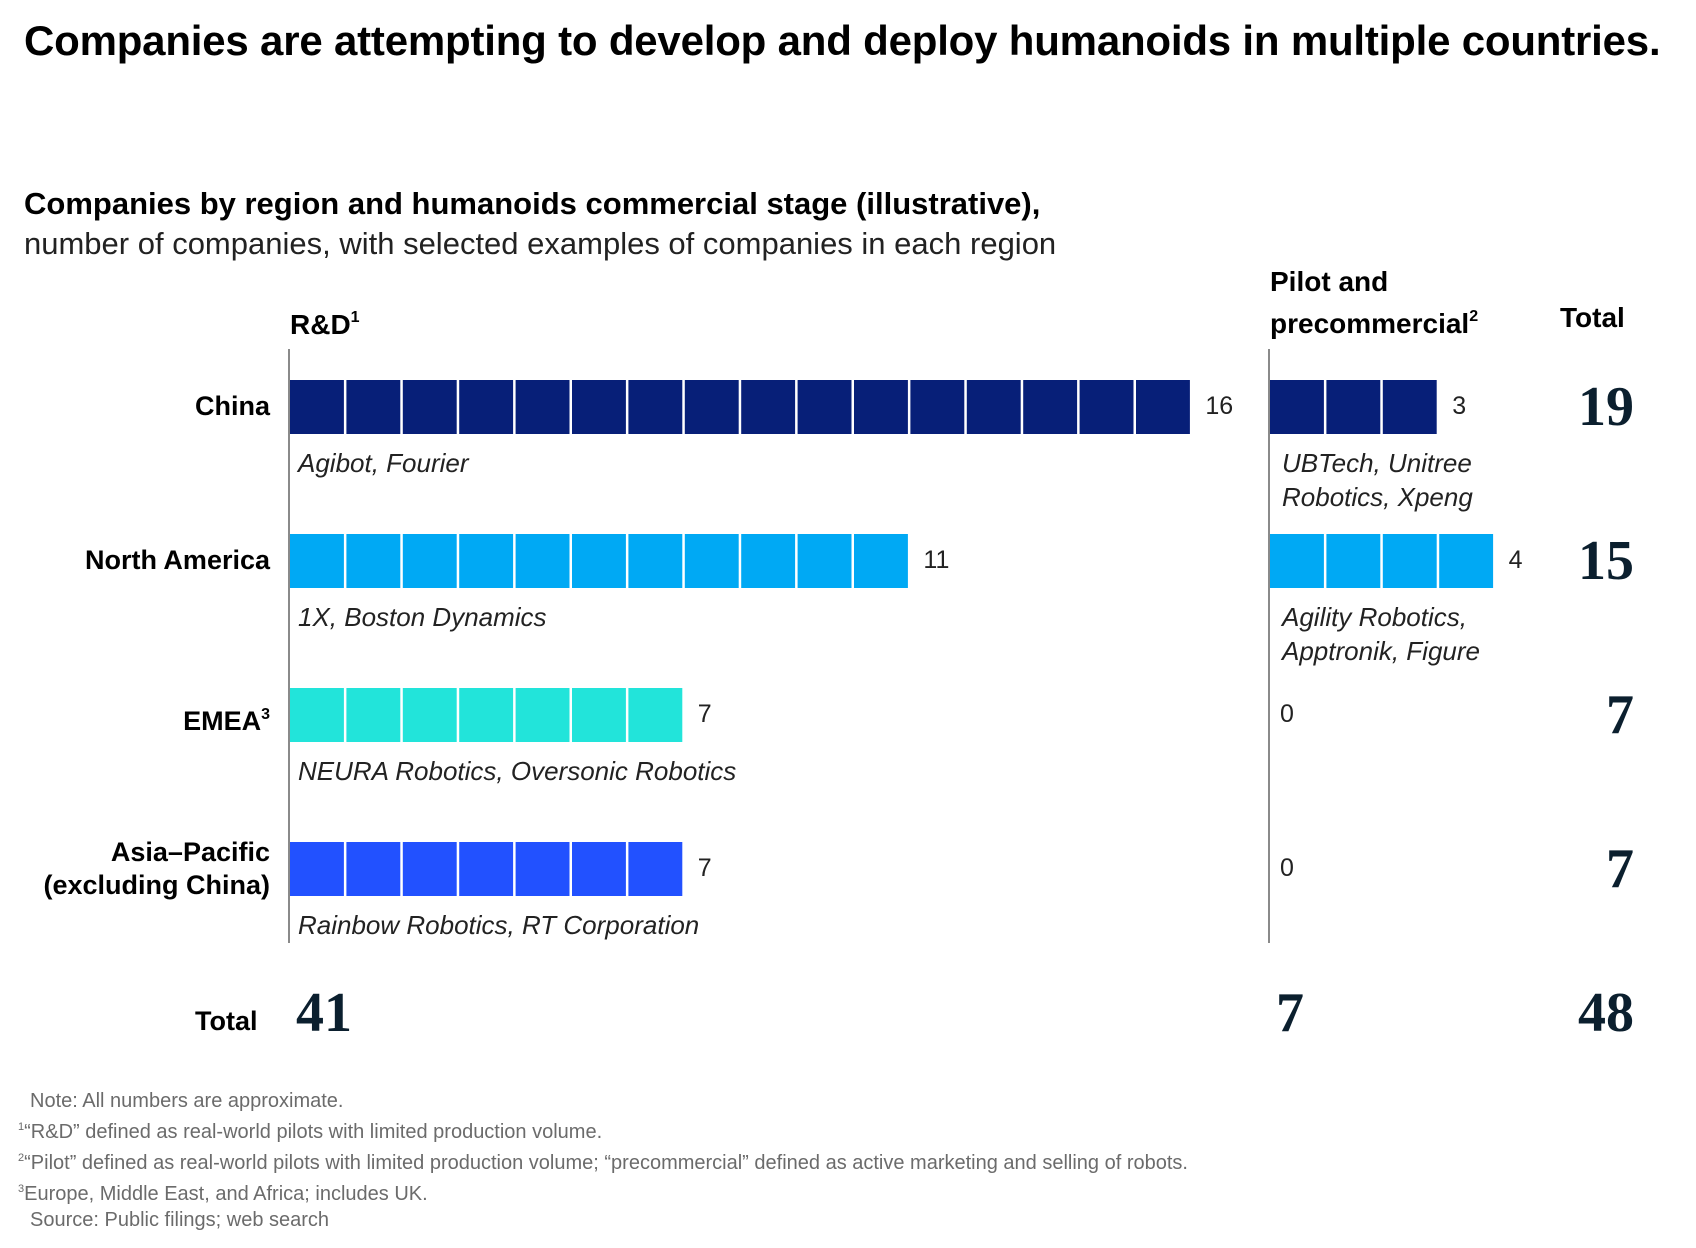 This screenshot has width=1696, height=1248. Describe the element at coordinates (1606, 1013) in the screenshot. I see `total-grand: 48` at that location.